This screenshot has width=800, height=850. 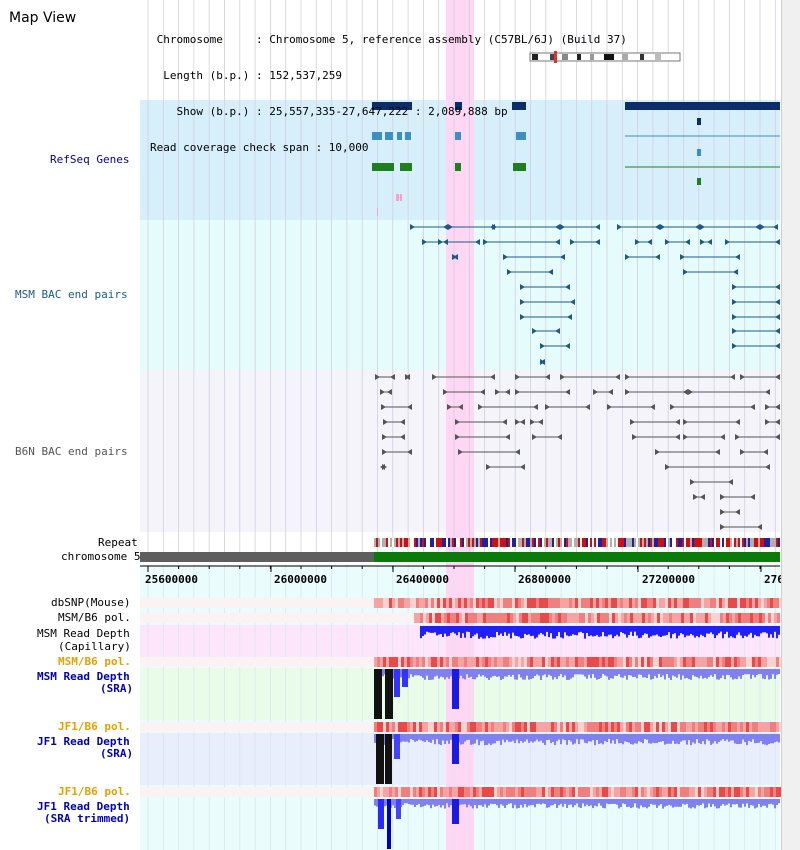 What do you see at coordinates (83, 806) in the screenshot?
I see `track-label-jf1-depth-trimmed: JF1 Read Depth` at bounding box center [83, 806].